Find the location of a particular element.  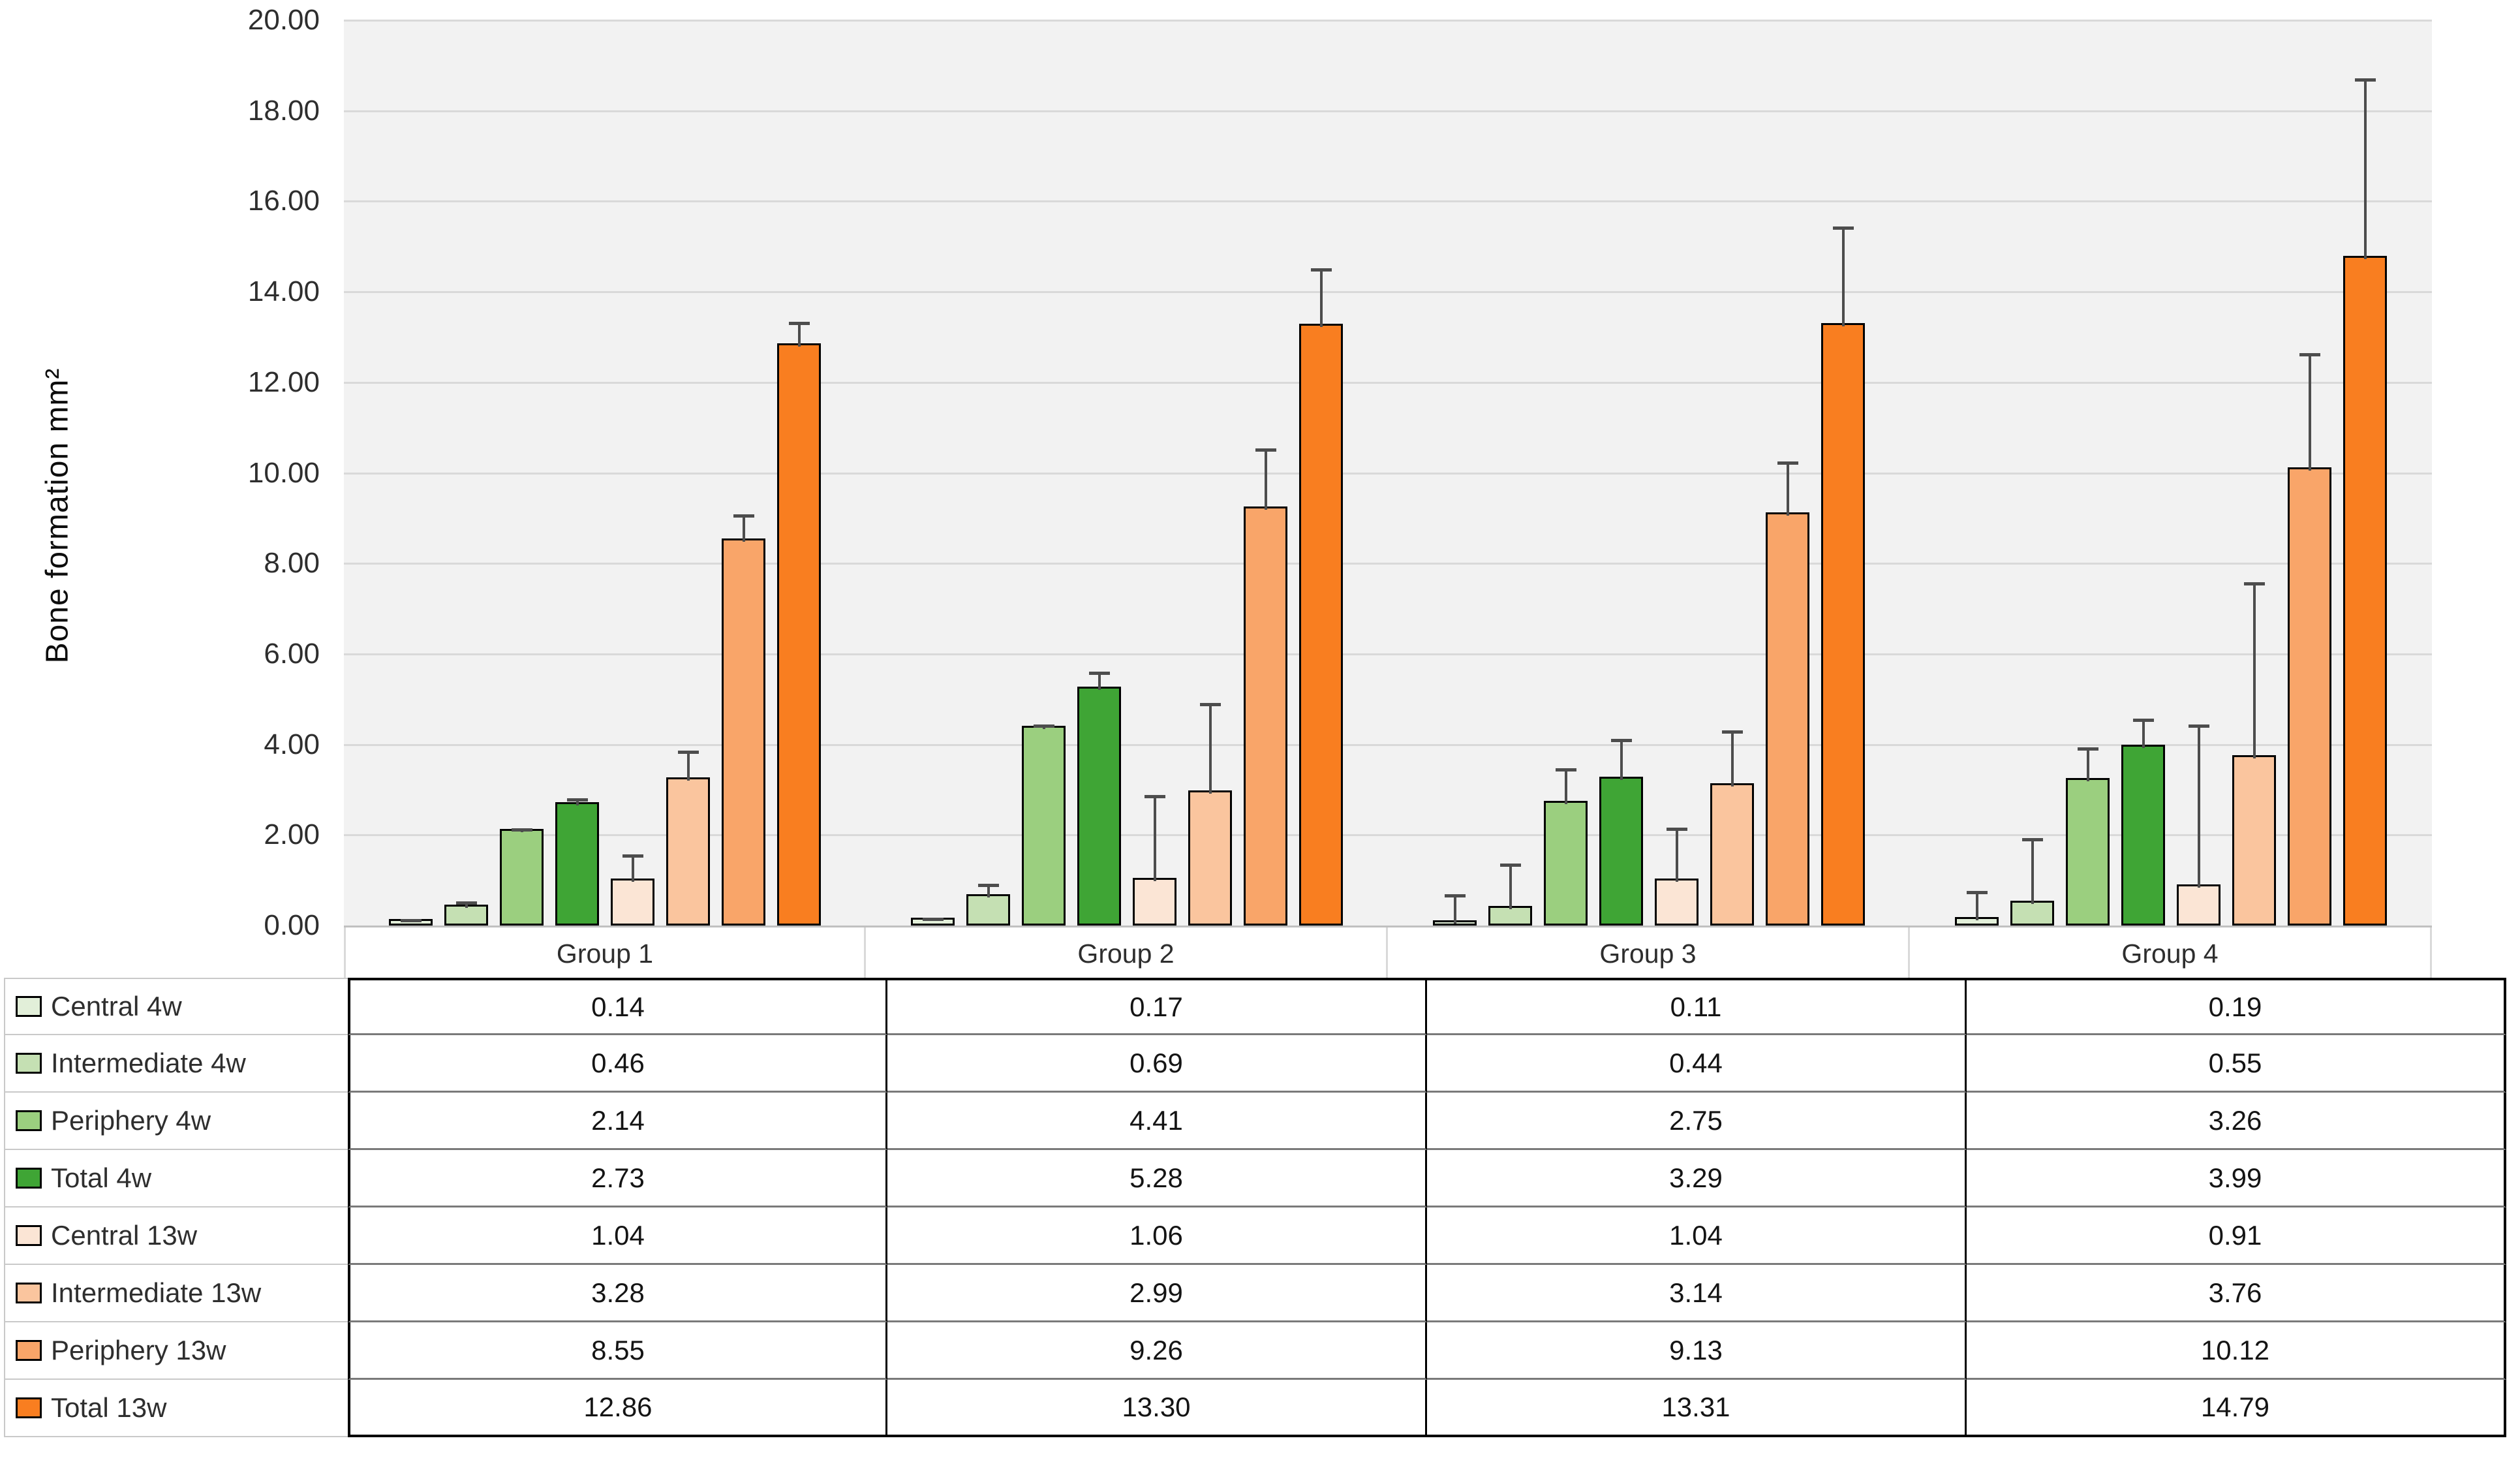

legend-label: Total 13w is located at coordinates (109, 1407).